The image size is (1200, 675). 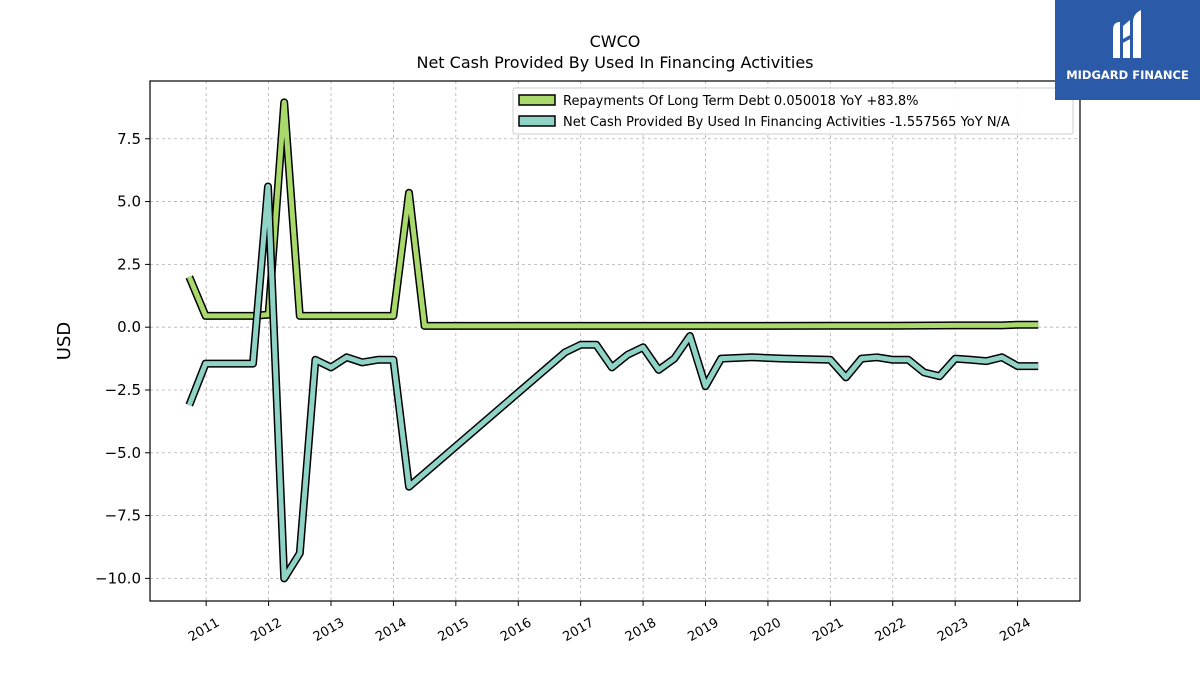 What do you see at coordinates (953, 630) in the screenshot?
I see `x-tick-label: 2023` at bounding box center [953, 630].